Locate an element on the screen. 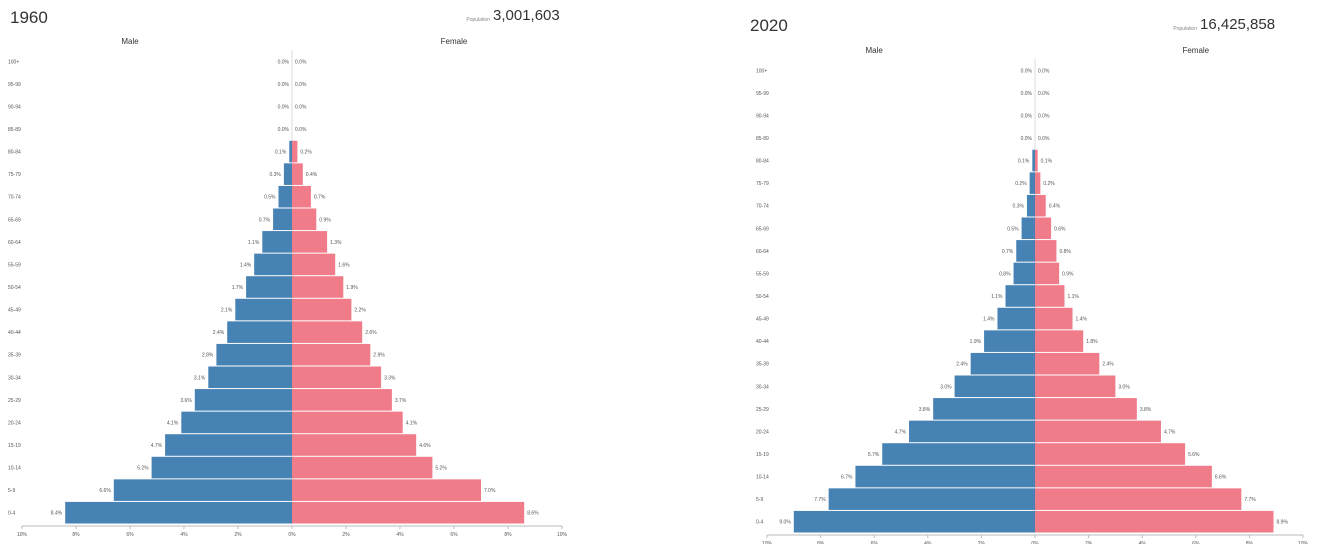  female-value-label: 3.8% is located at coordinates (1146, 410).